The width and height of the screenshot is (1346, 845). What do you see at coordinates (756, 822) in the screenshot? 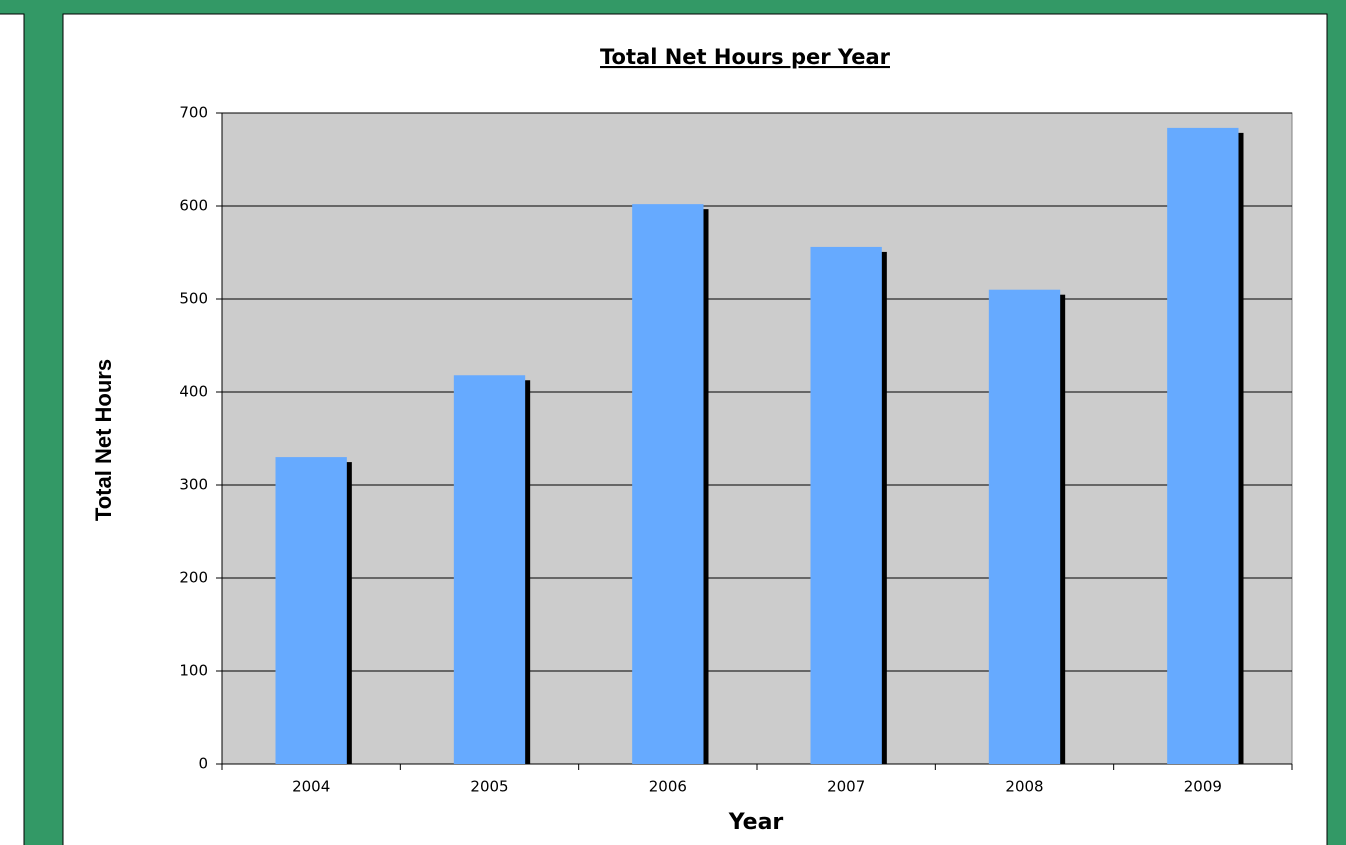
I see `x-axis-label: Year` at bounding box center [756, 822].